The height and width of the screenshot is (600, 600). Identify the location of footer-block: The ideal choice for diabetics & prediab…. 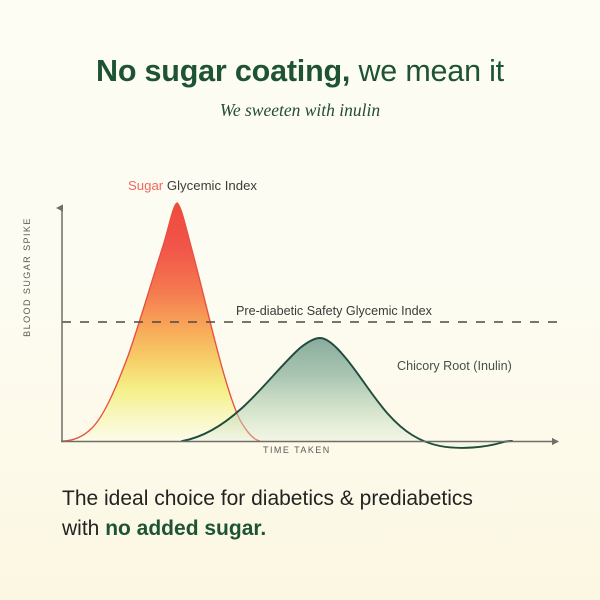
(312, 514).